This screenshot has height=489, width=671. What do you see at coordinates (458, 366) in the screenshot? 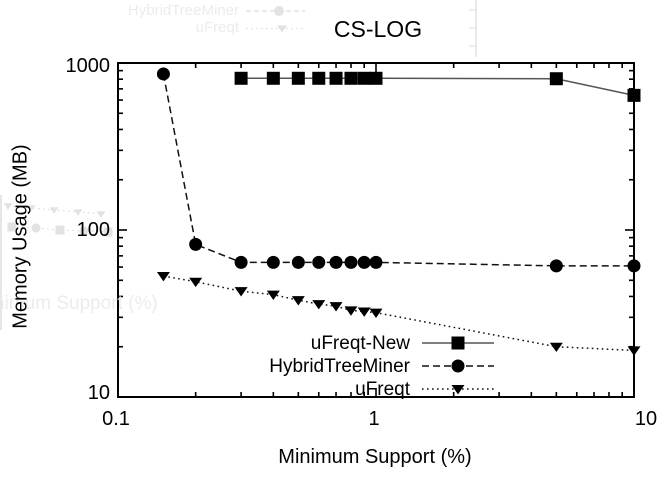
I see `legend-marker-hybridtreeminer` at bounding box center [458, 366].